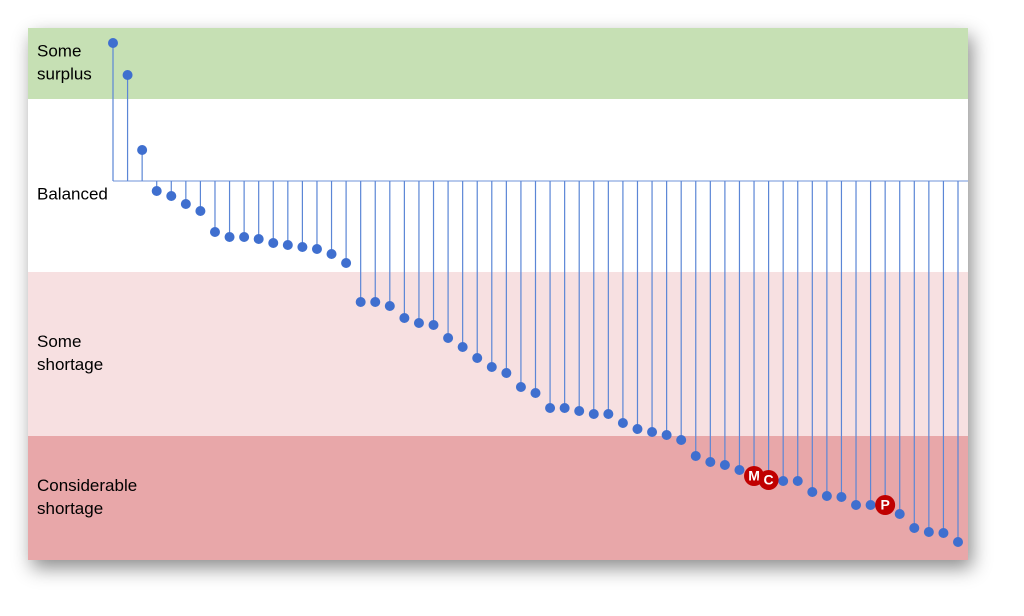  What do you see at coordinates (64, 73) in the screenshot?
I see `band-label: surplus` at bounding box center [64, 73].